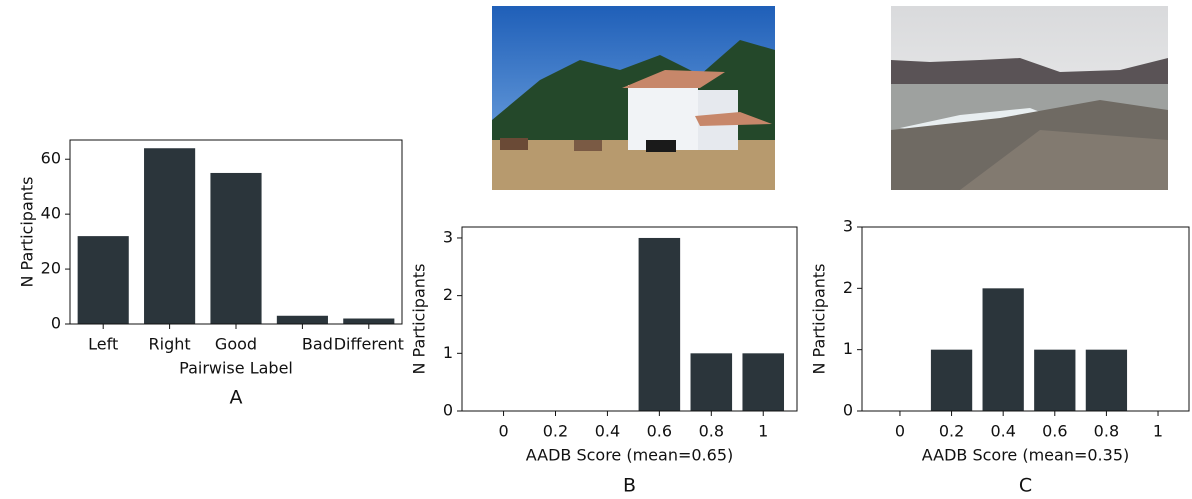 The image size is (1192, 499). I want to click on x-tick-label: Different, so click(369, 344).